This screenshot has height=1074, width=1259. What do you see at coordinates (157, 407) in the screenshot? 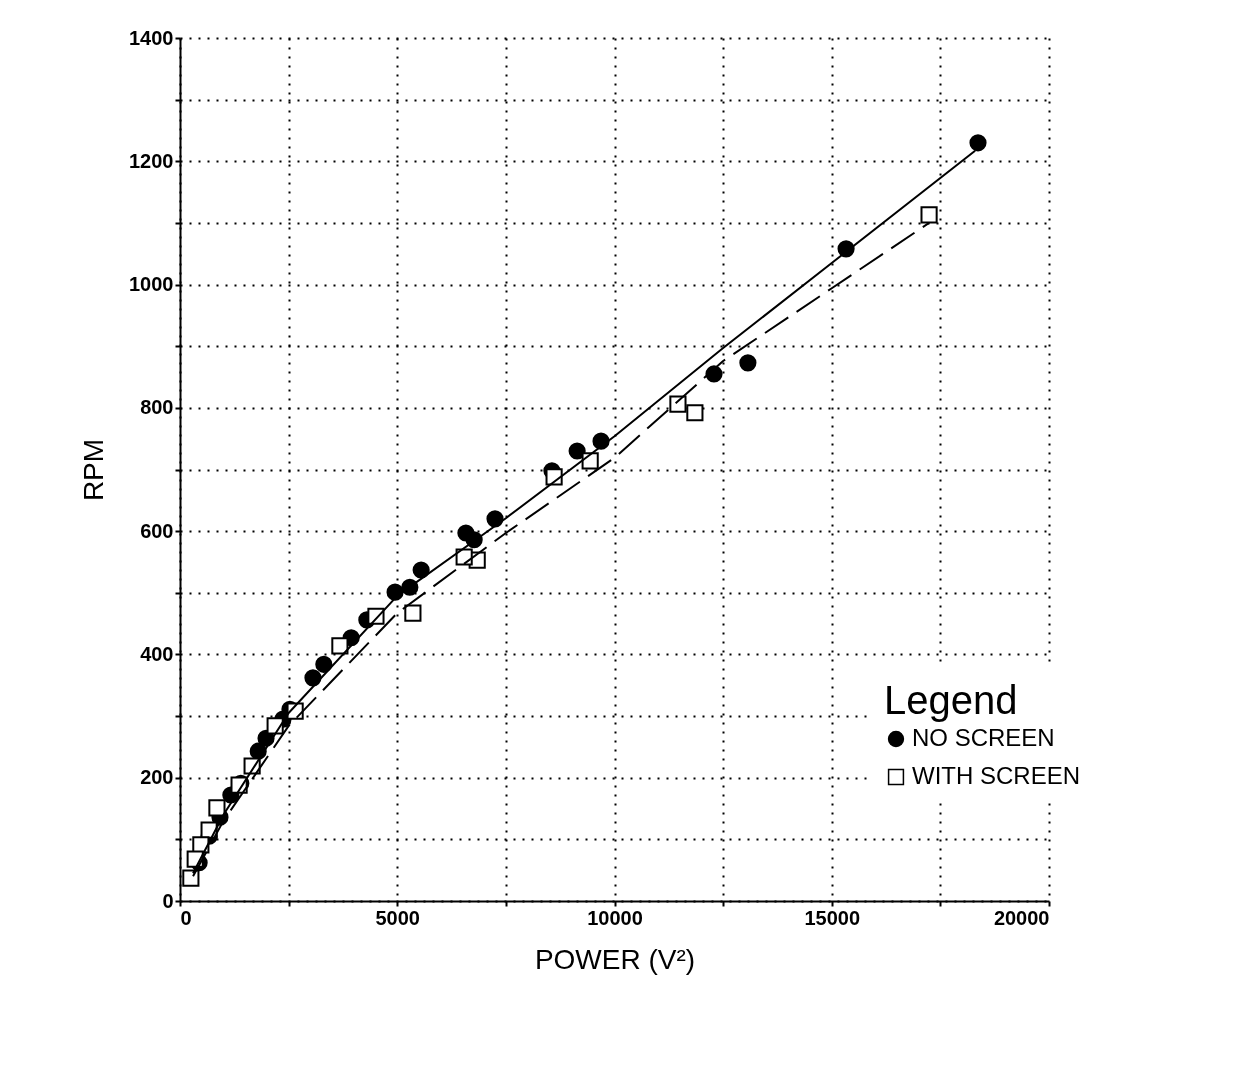
I see `y-tick-label: 800` at bounding box center [157, 407].